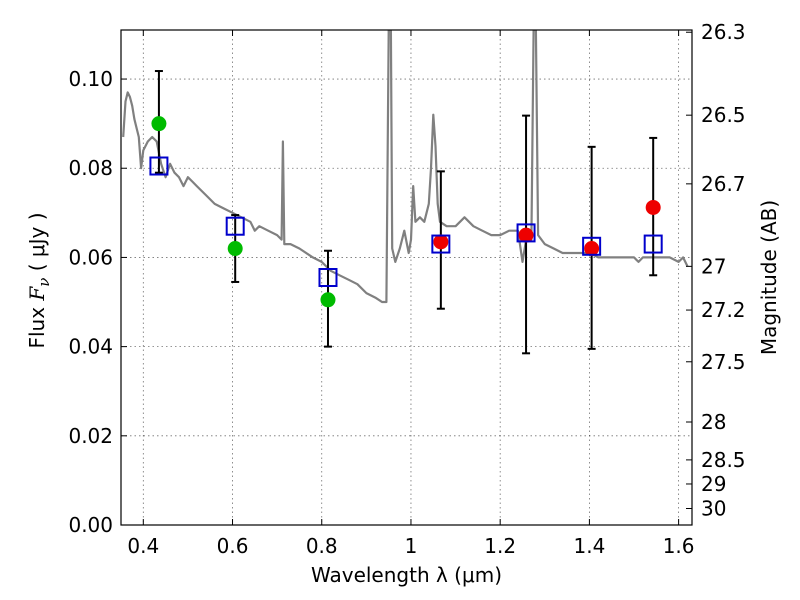 Image resolution: width=800 pixels, height=600 pixels. I want to click on x-tick-label: 0.4, so click(143, 546).